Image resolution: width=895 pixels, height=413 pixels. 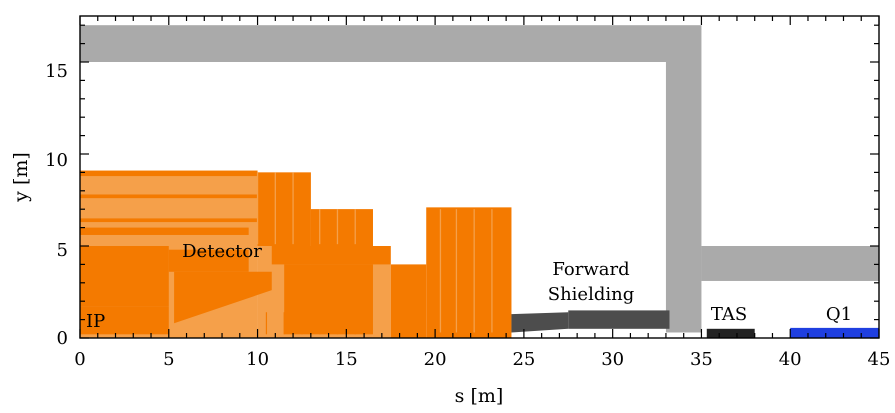 I want to click on tunnel-wall, so click(x=790, y=263).